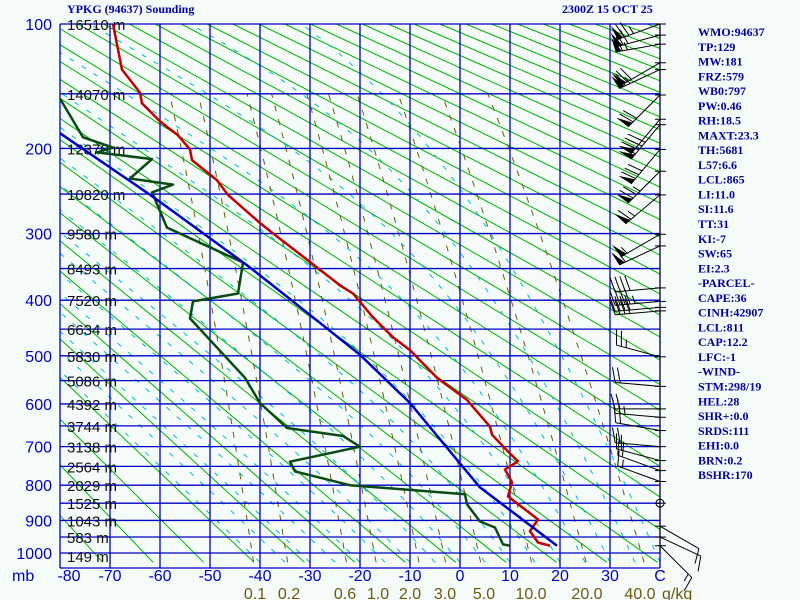  I want to click on mixing-ratio-label: 0.2, so click(289, 593).